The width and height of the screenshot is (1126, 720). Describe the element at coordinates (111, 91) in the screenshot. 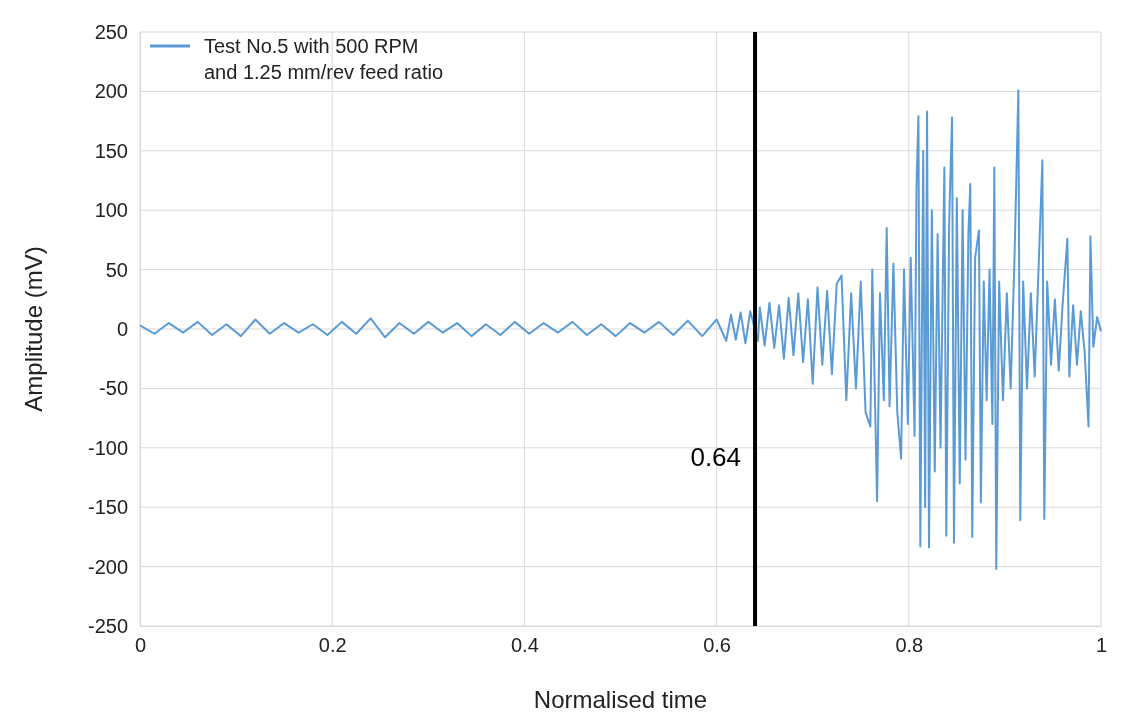

I see `y-tick-label: 200` at that location.